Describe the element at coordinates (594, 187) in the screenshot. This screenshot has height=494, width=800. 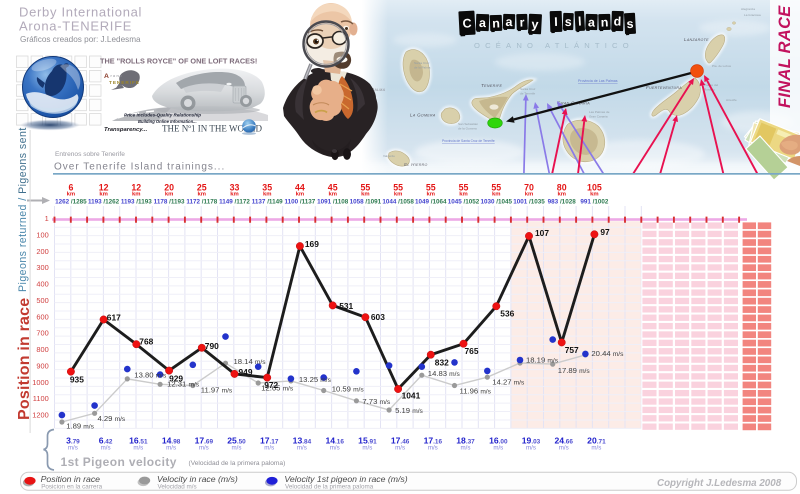
I see `svg-text: 105` at that location.